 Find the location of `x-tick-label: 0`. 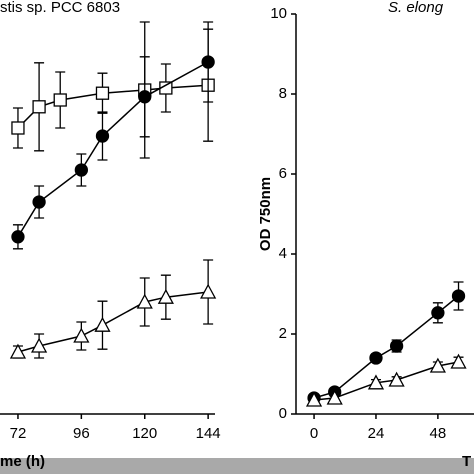

x-tick-label: 0 is located at coordinates (314, 433).